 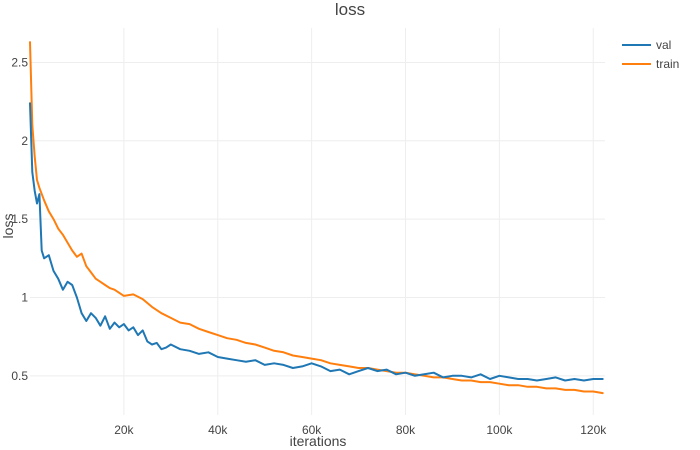 What do you see at coordinates (19, 62) in the screenshot?
I see `y-tick-label: 2.5` at bounding box center [19, 62].